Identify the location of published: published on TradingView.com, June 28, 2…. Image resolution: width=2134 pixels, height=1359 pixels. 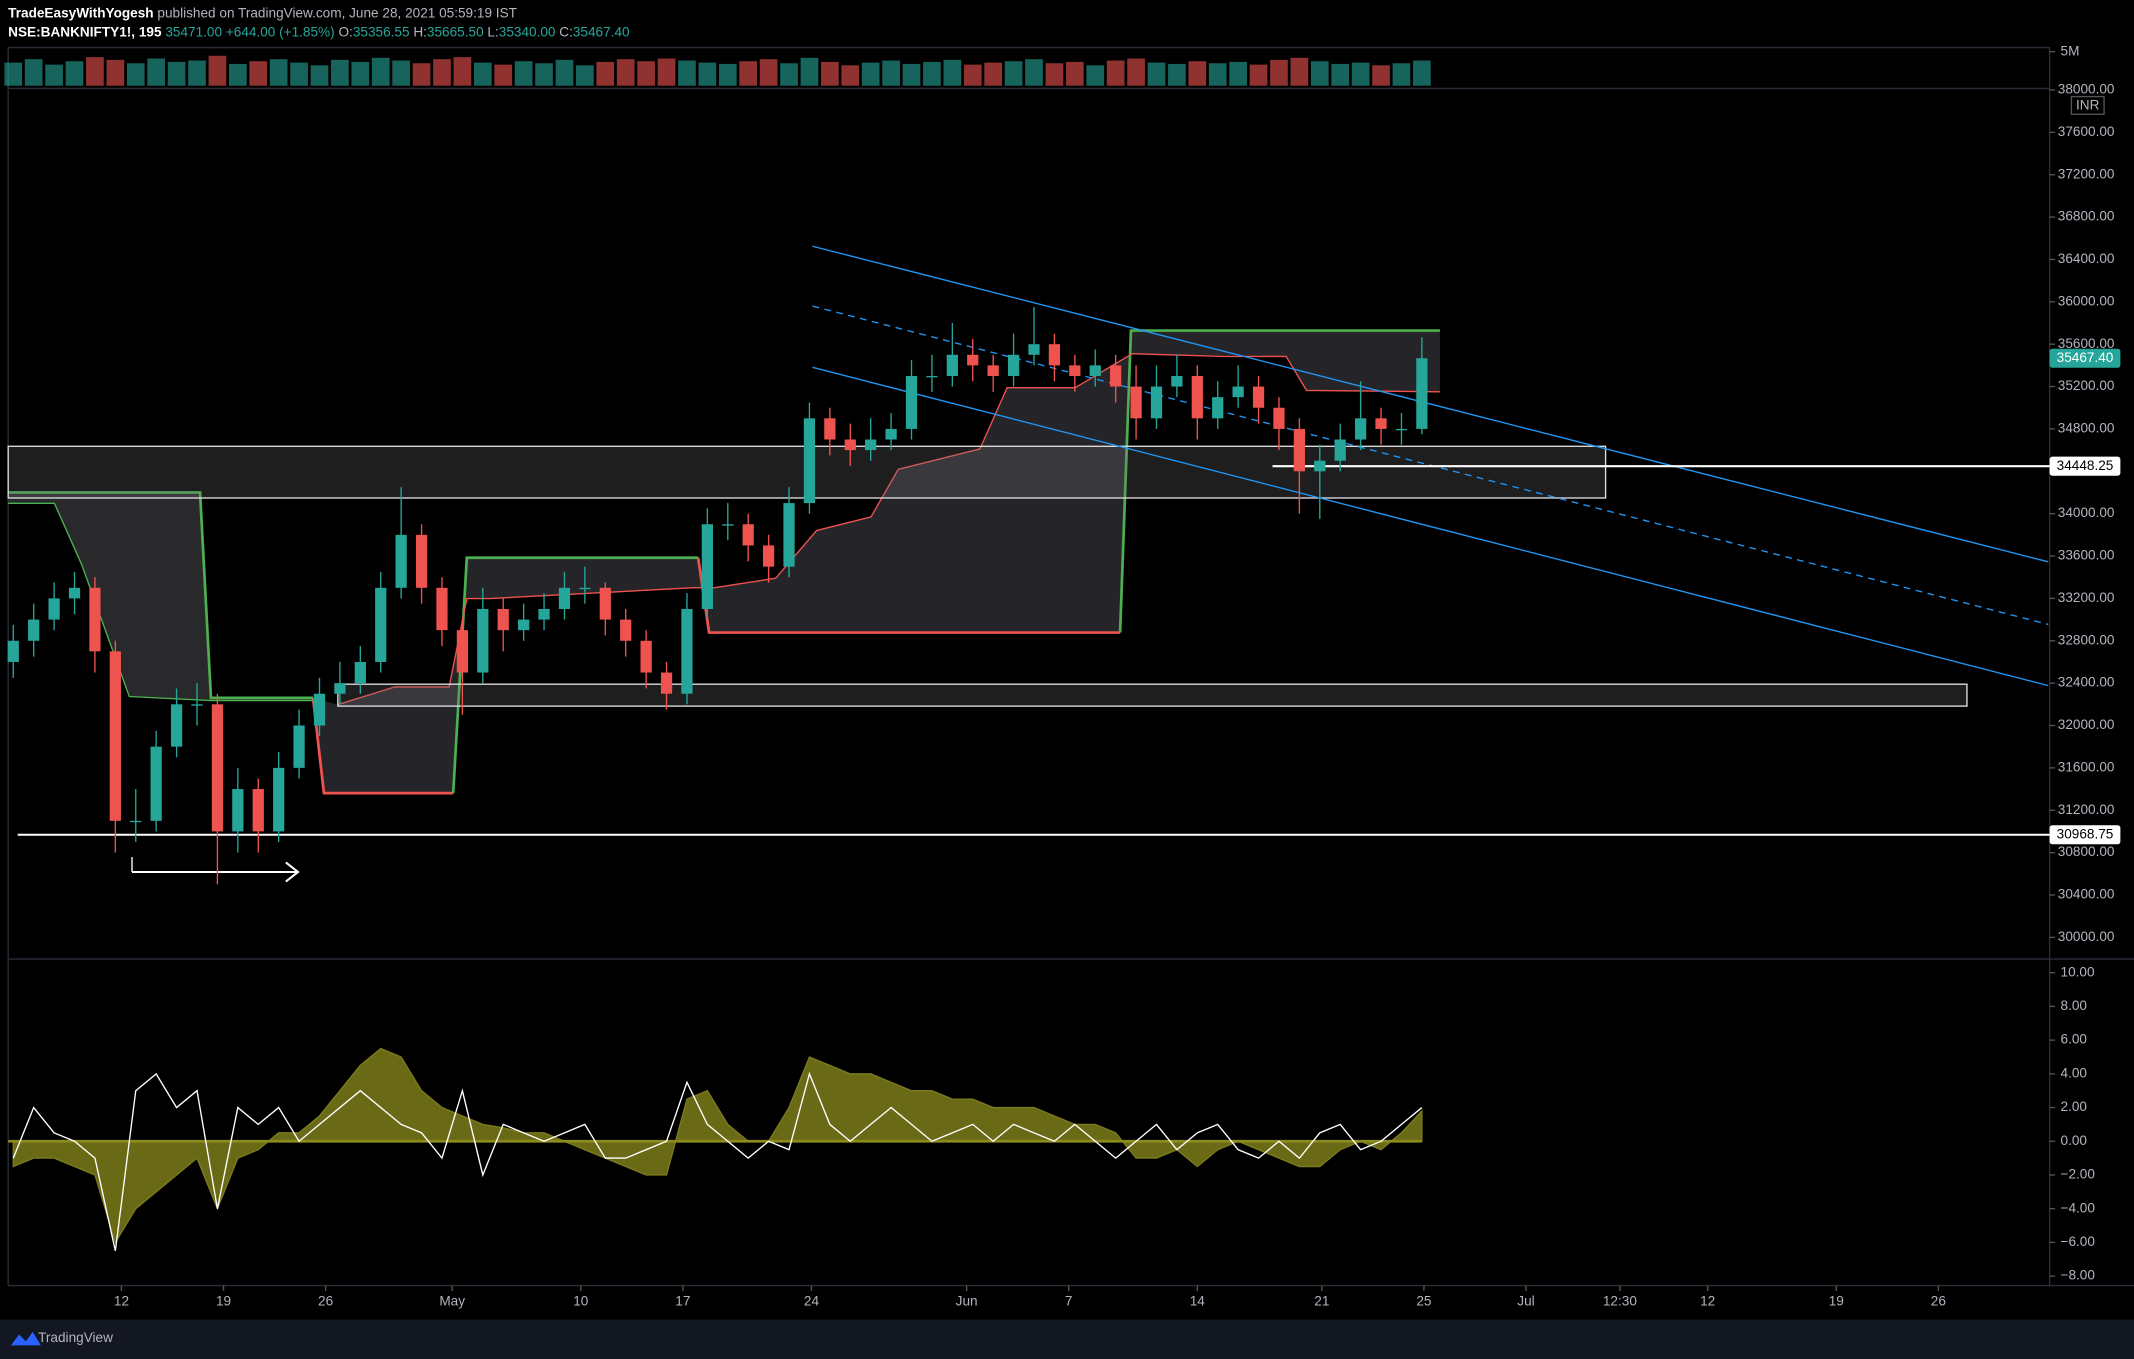
(337, 12).